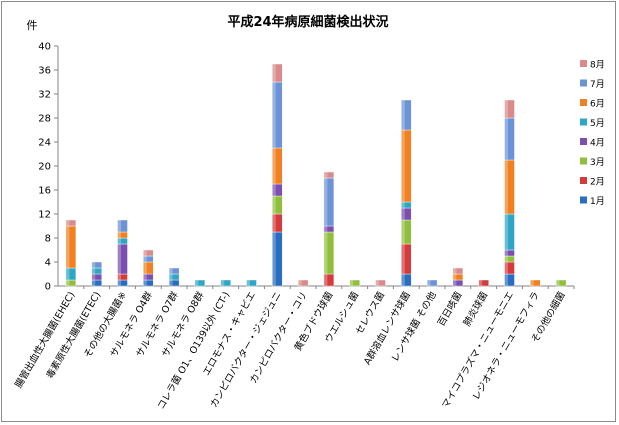  I want to click on x-category-label: 百日咳菌, so click(449, 309).